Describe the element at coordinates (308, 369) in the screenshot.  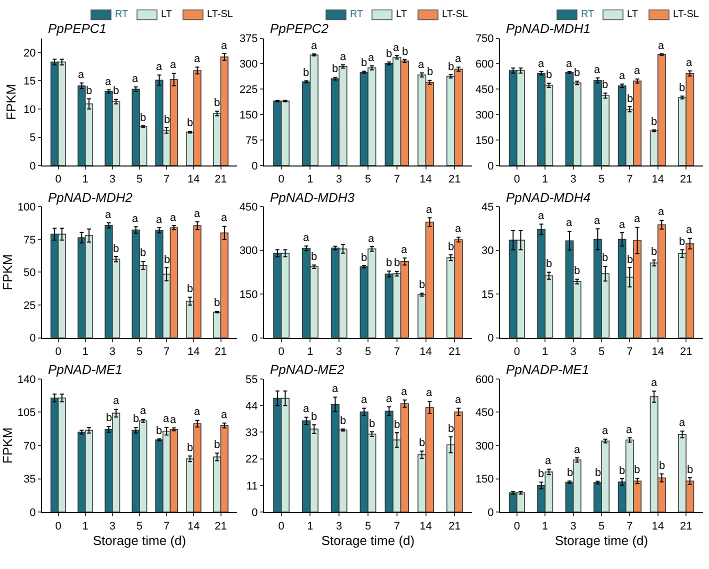
I see `chart-title: PpNAD-ME2` at that location.